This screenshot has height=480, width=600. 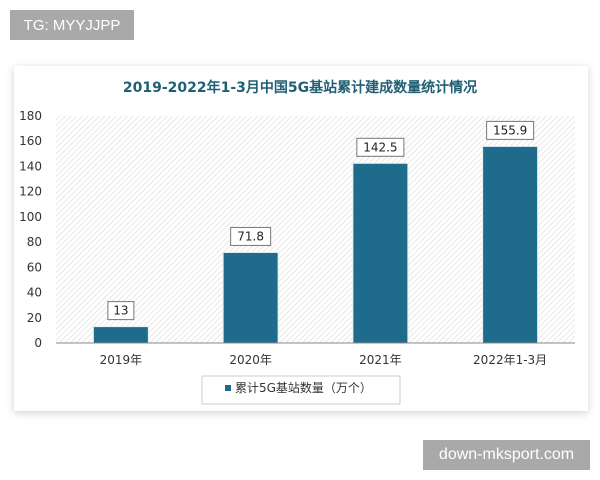 What do you see at coordinates (34, 267) in the screenshot?
I see `y-tick-label: 60` at bounding box center [34, 267].